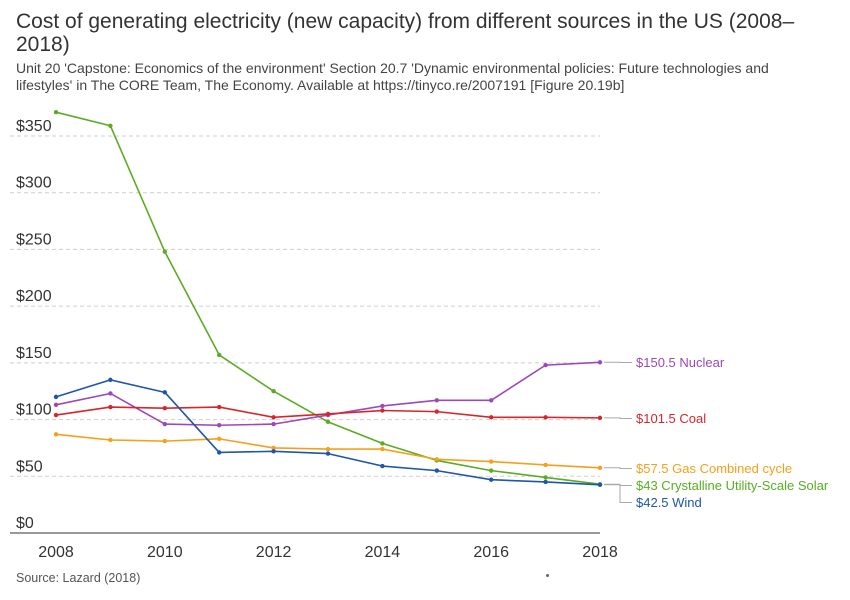 This screenshot has width=850, height=600. I want to click on y-axis: $0 $50 $100 $150 $200 $250 $300 $350, so click(34, 325).